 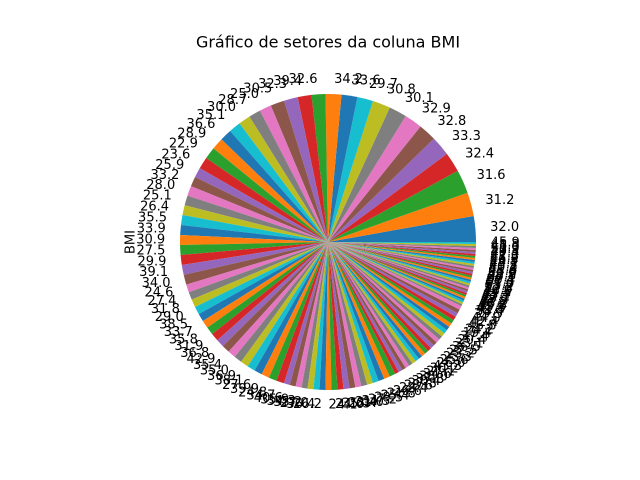 What do you see at coordinates (153, 272) in the screenshot?
I see `wedge-label: 39.1` at bounding box center [153, 272].